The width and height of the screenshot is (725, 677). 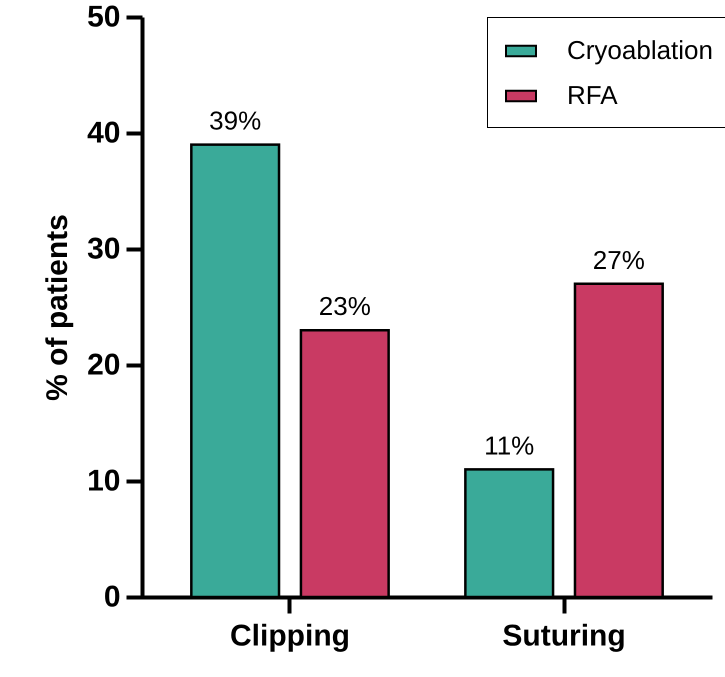 What do you see at coordinates (103, 133) in the screenshot?
I see `y-tick-label: 40` at bounding box center [103, 133].